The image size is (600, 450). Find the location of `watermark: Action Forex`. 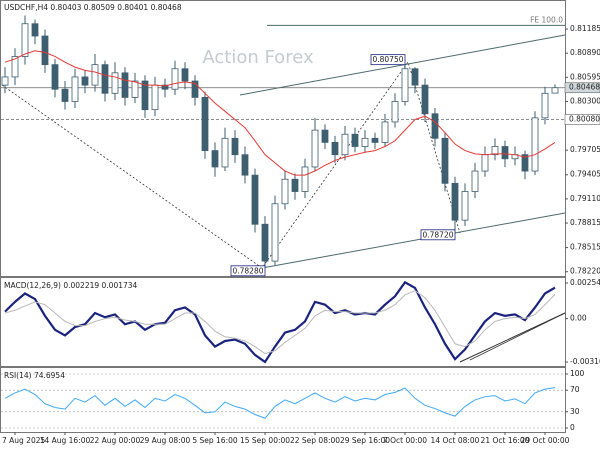

watermark: Action Forex is located at coordinates (258, 57).